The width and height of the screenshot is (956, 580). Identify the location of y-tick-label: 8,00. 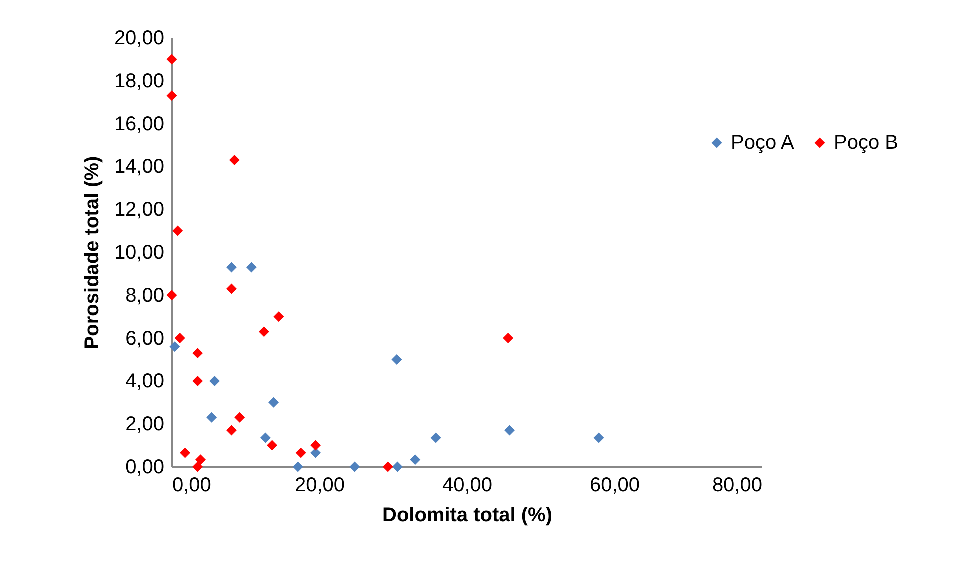
(145, 295).